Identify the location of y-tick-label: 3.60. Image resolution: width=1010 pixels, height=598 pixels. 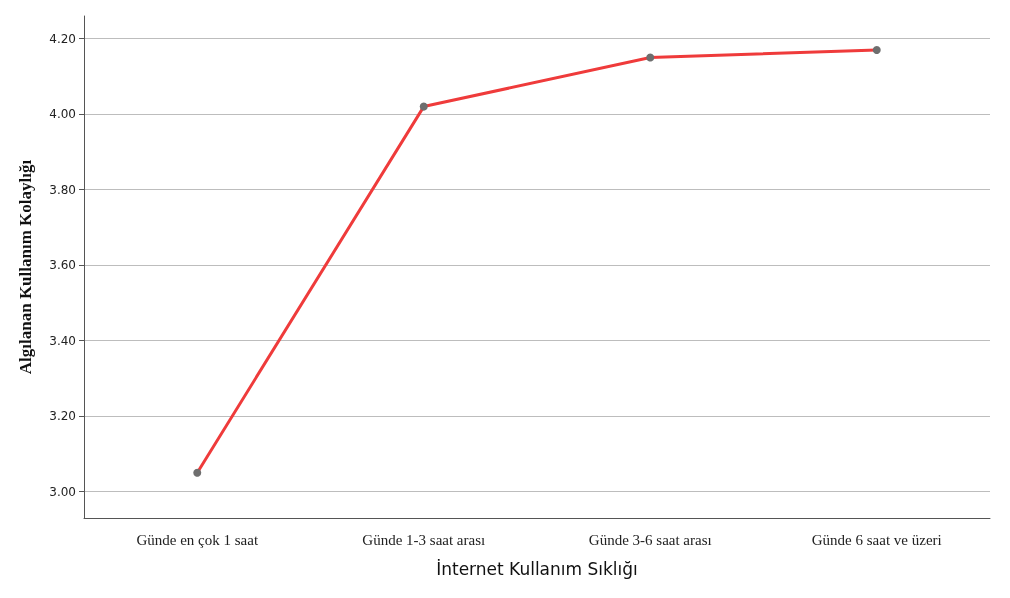
(62, 265).